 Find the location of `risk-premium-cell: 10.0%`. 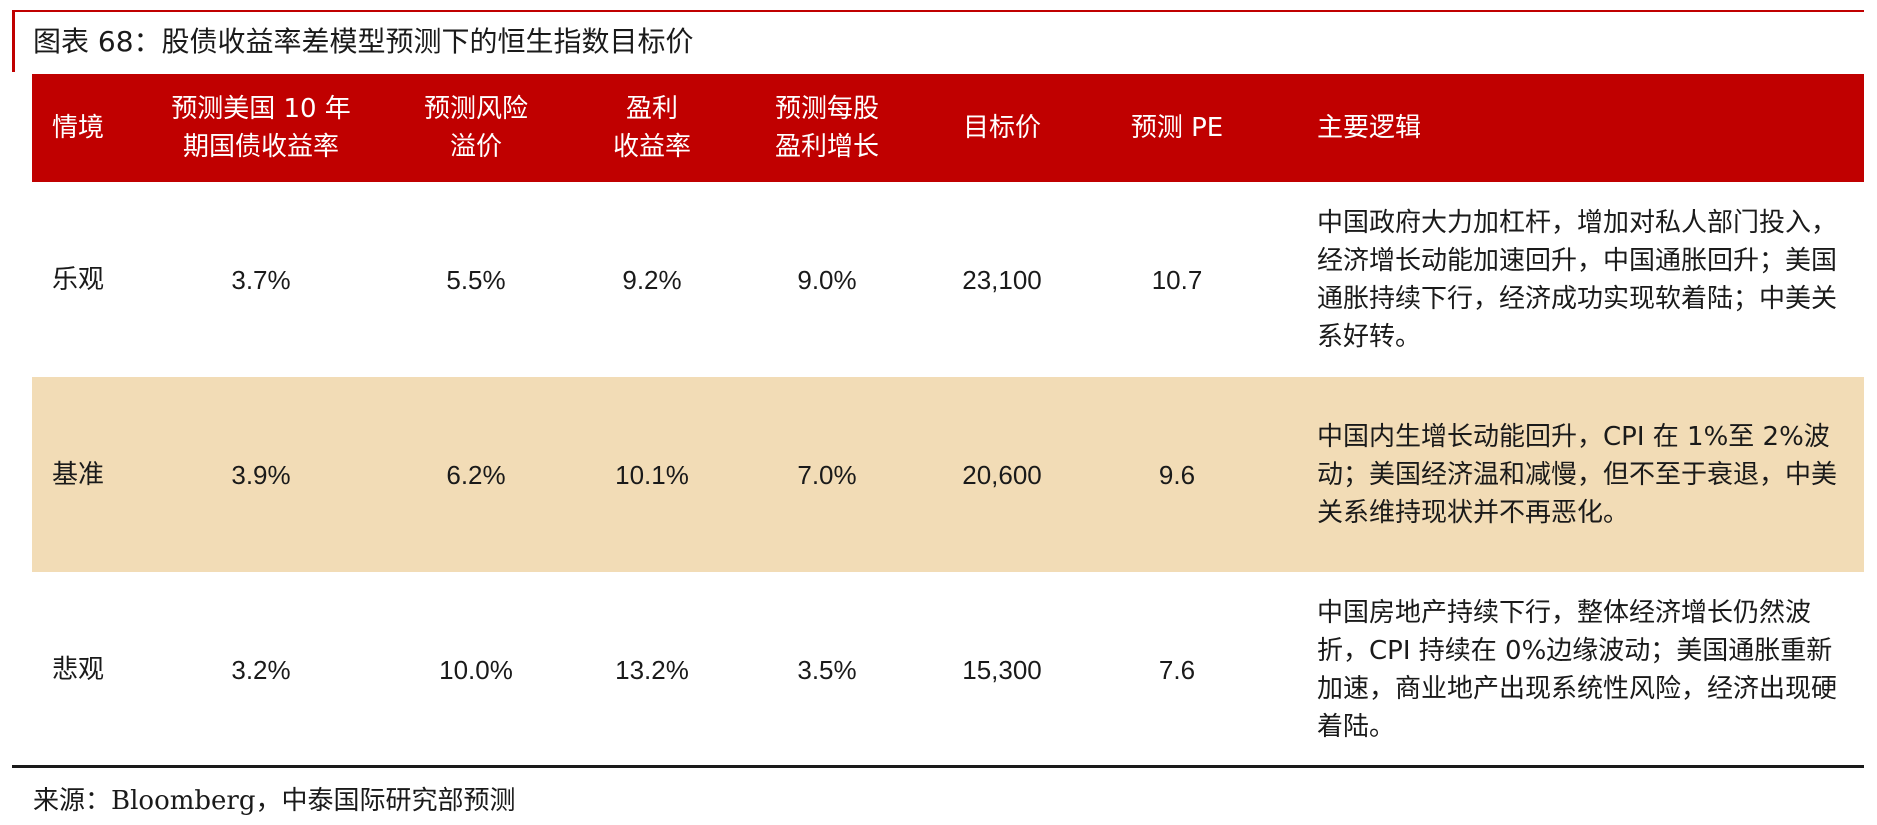

risk-premium-cell: 10.0% is located at coordinates (476, 669).